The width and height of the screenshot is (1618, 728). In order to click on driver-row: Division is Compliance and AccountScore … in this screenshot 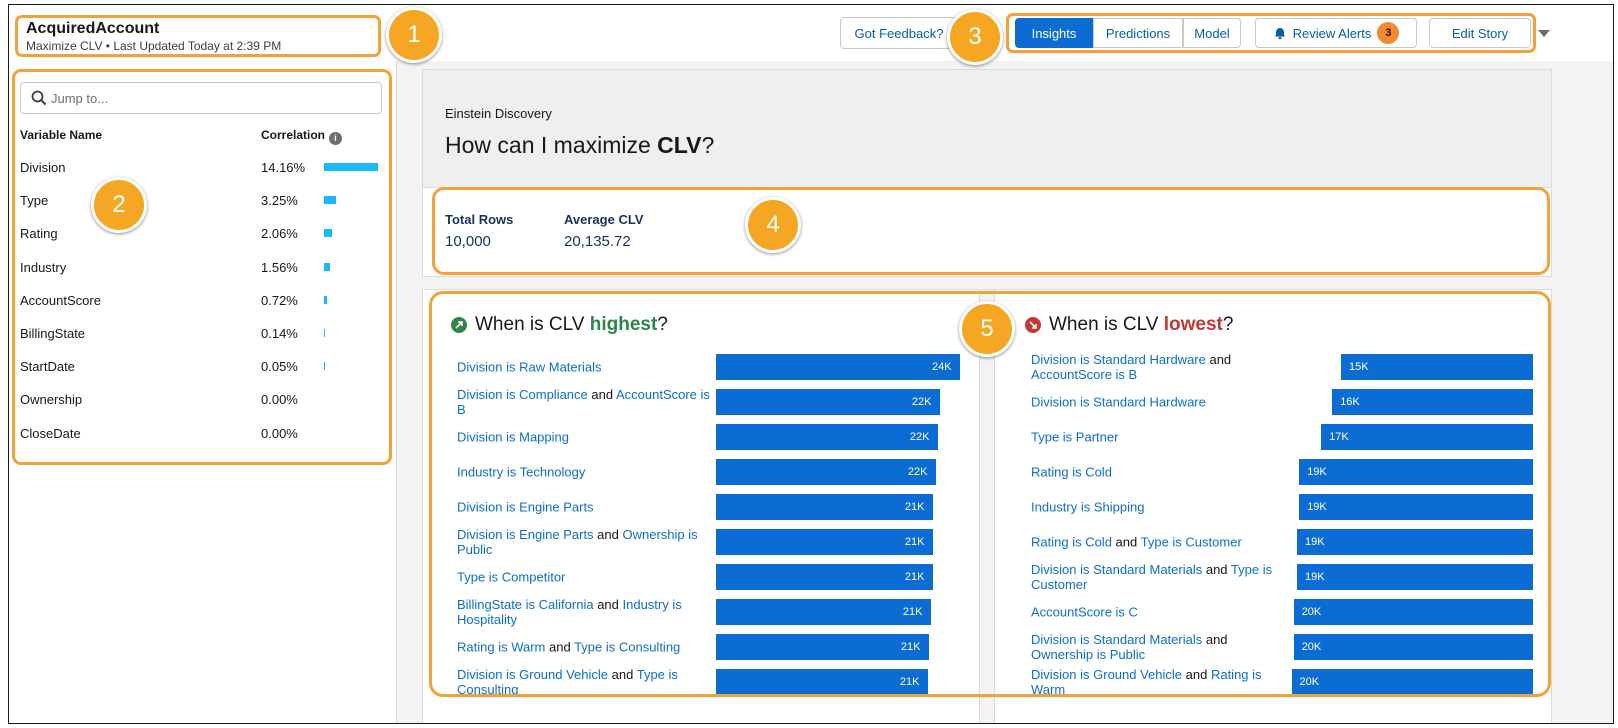, I will do `click(717, 402)`.